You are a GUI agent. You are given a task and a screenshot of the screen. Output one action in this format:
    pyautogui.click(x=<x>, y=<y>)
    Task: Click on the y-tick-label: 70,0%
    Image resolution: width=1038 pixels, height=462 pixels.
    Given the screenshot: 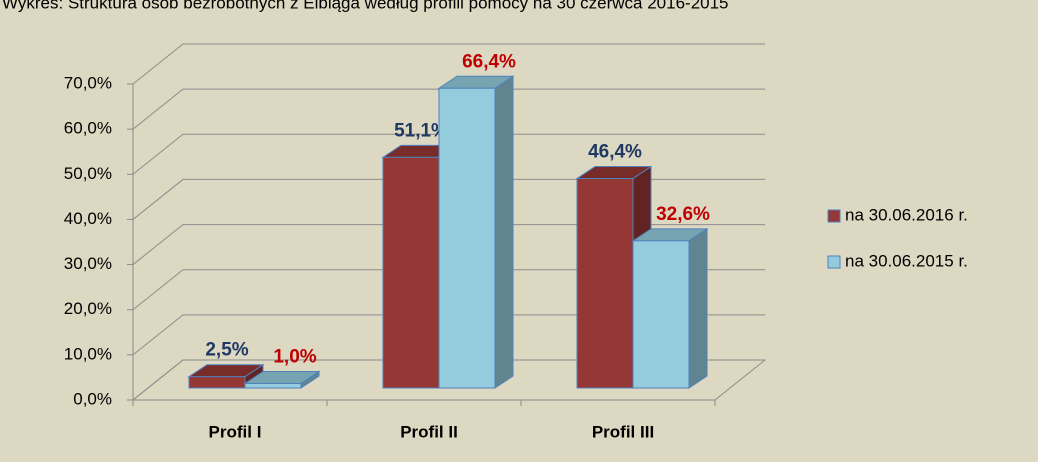 What is the action you would take?
    pyautogui.click(x=88, y=82)
    